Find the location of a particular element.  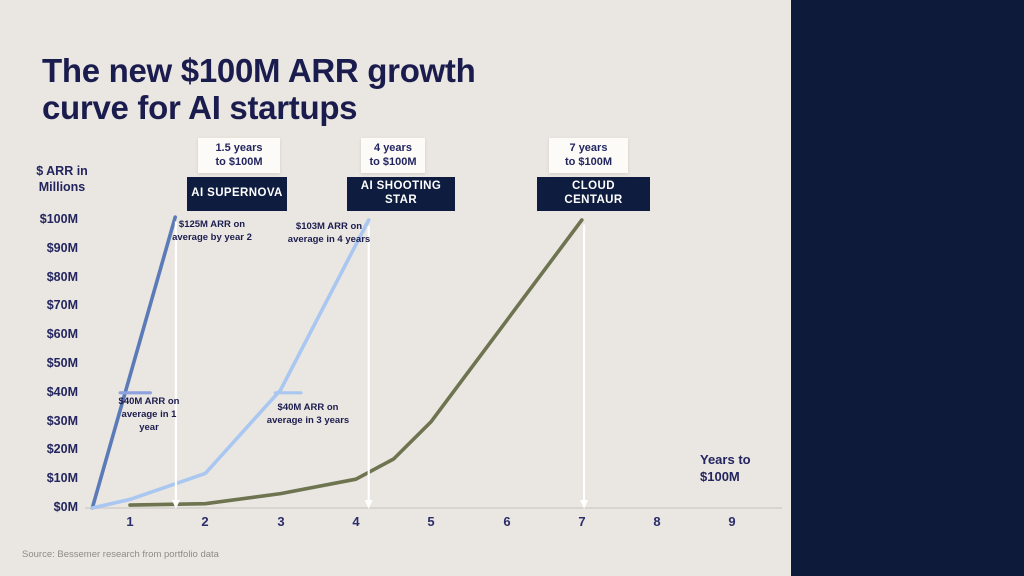

callout-time-supernova: 1.5 years to $100M is located at coordinates (239, 155).